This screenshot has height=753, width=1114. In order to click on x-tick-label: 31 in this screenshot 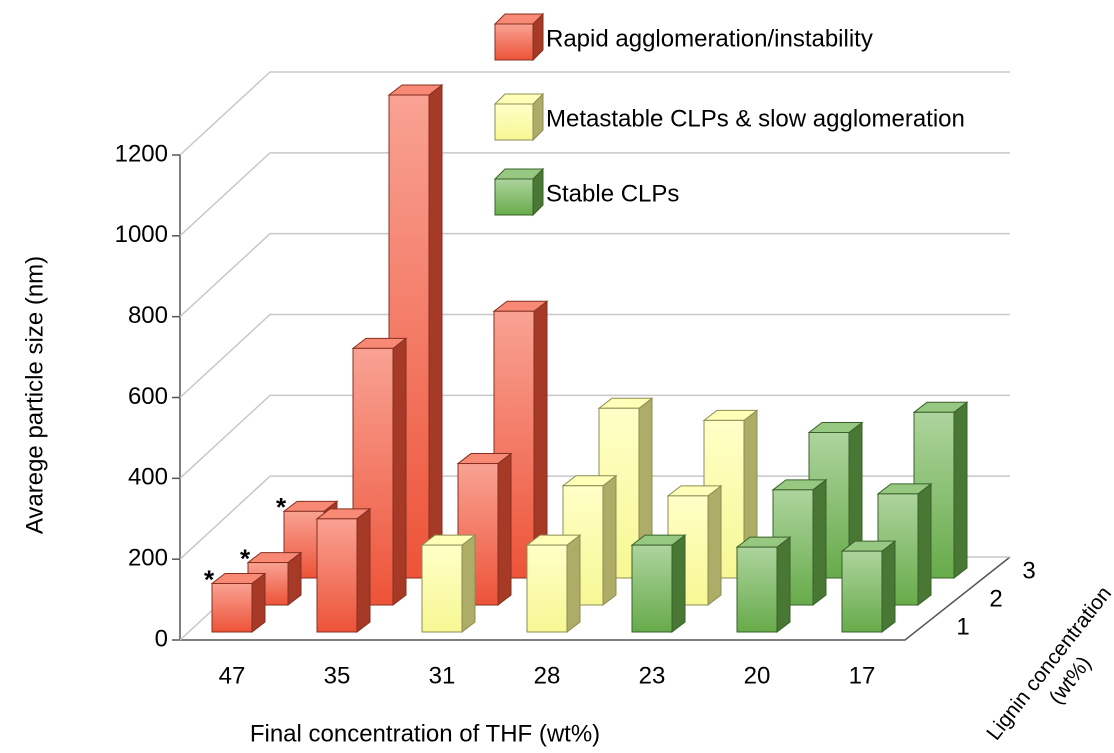, I will do `click(442, 675)`.